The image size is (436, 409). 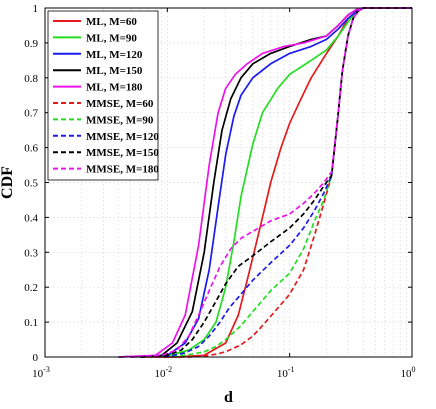 What do you see at coordinates (31, 44) in the screenshot?
I see `y-tick-label: 0.9` at bounding box center [31, 44].